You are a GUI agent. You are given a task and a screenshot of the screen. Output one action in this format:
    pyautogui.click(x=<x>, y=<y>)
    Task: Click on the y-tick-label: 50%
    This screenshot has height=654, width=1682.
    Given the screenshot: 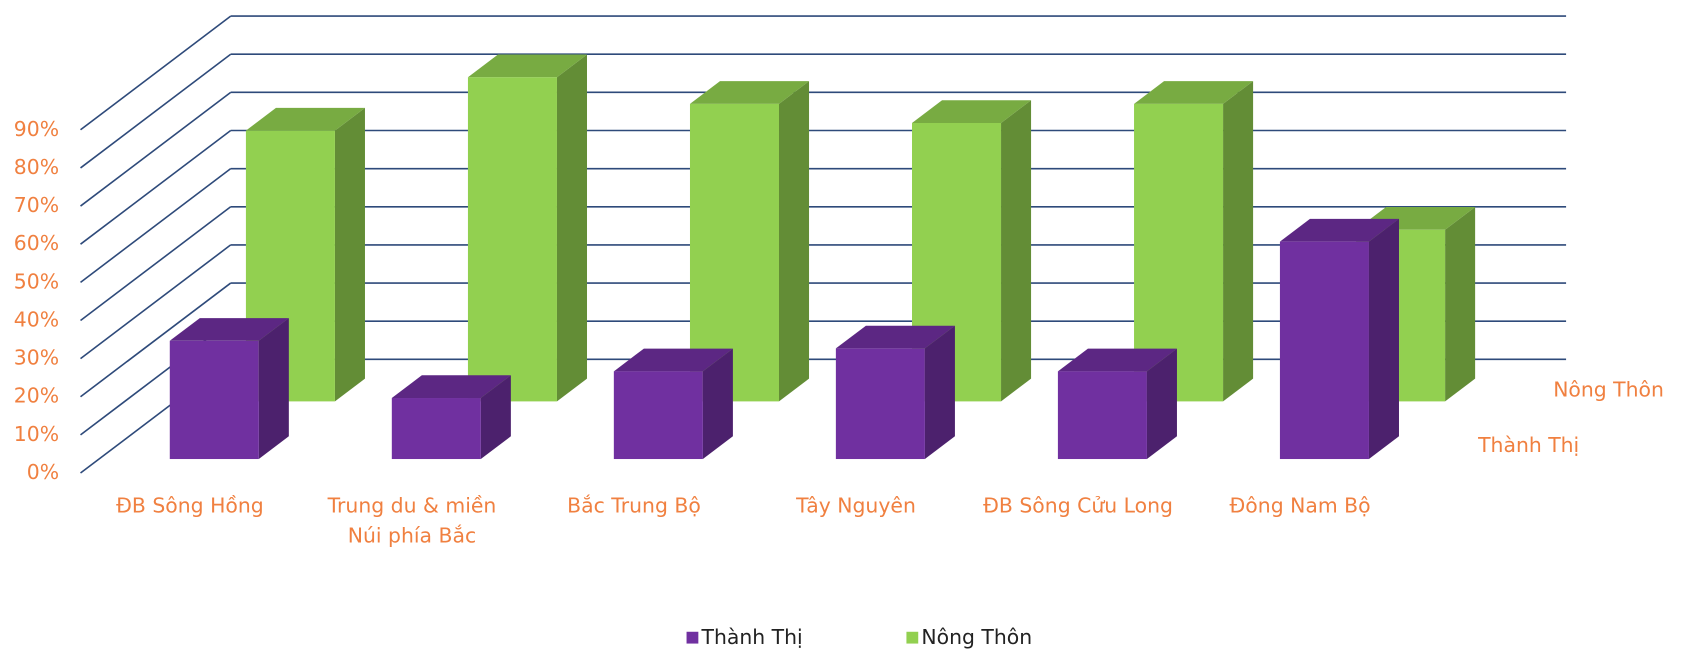 What is the action you would take?
    pyautogui.click(x=36, y=281)
    